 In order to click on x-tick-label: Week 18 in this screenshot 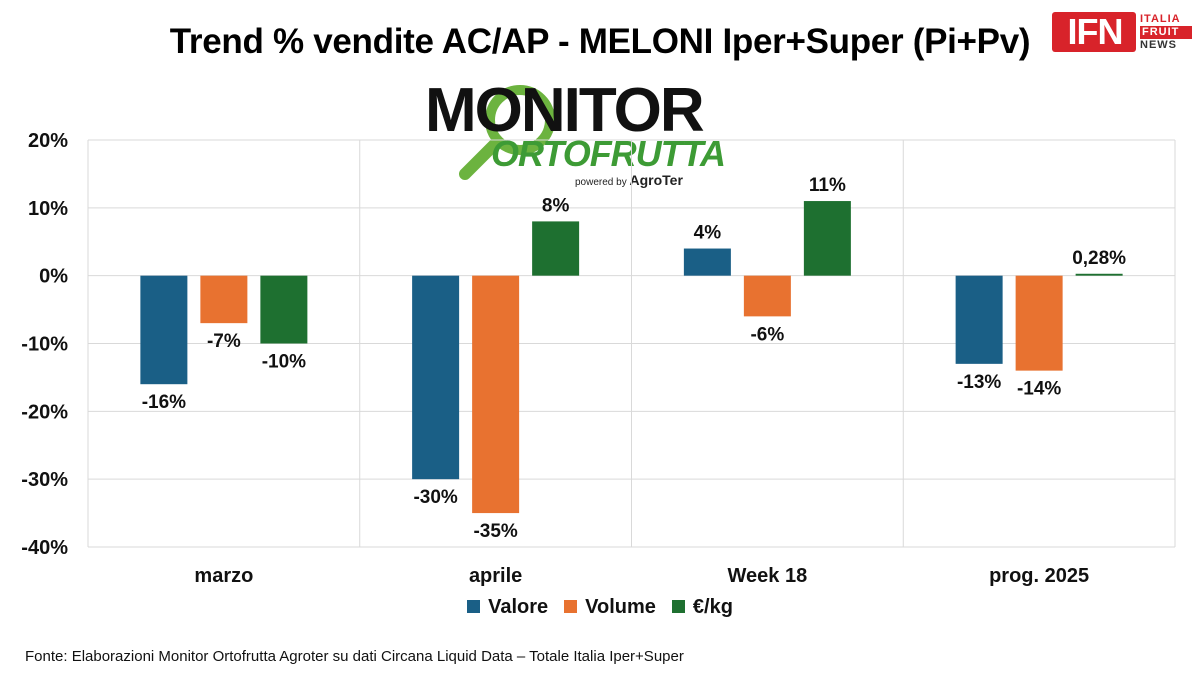, I will do `click(768, 576)`.